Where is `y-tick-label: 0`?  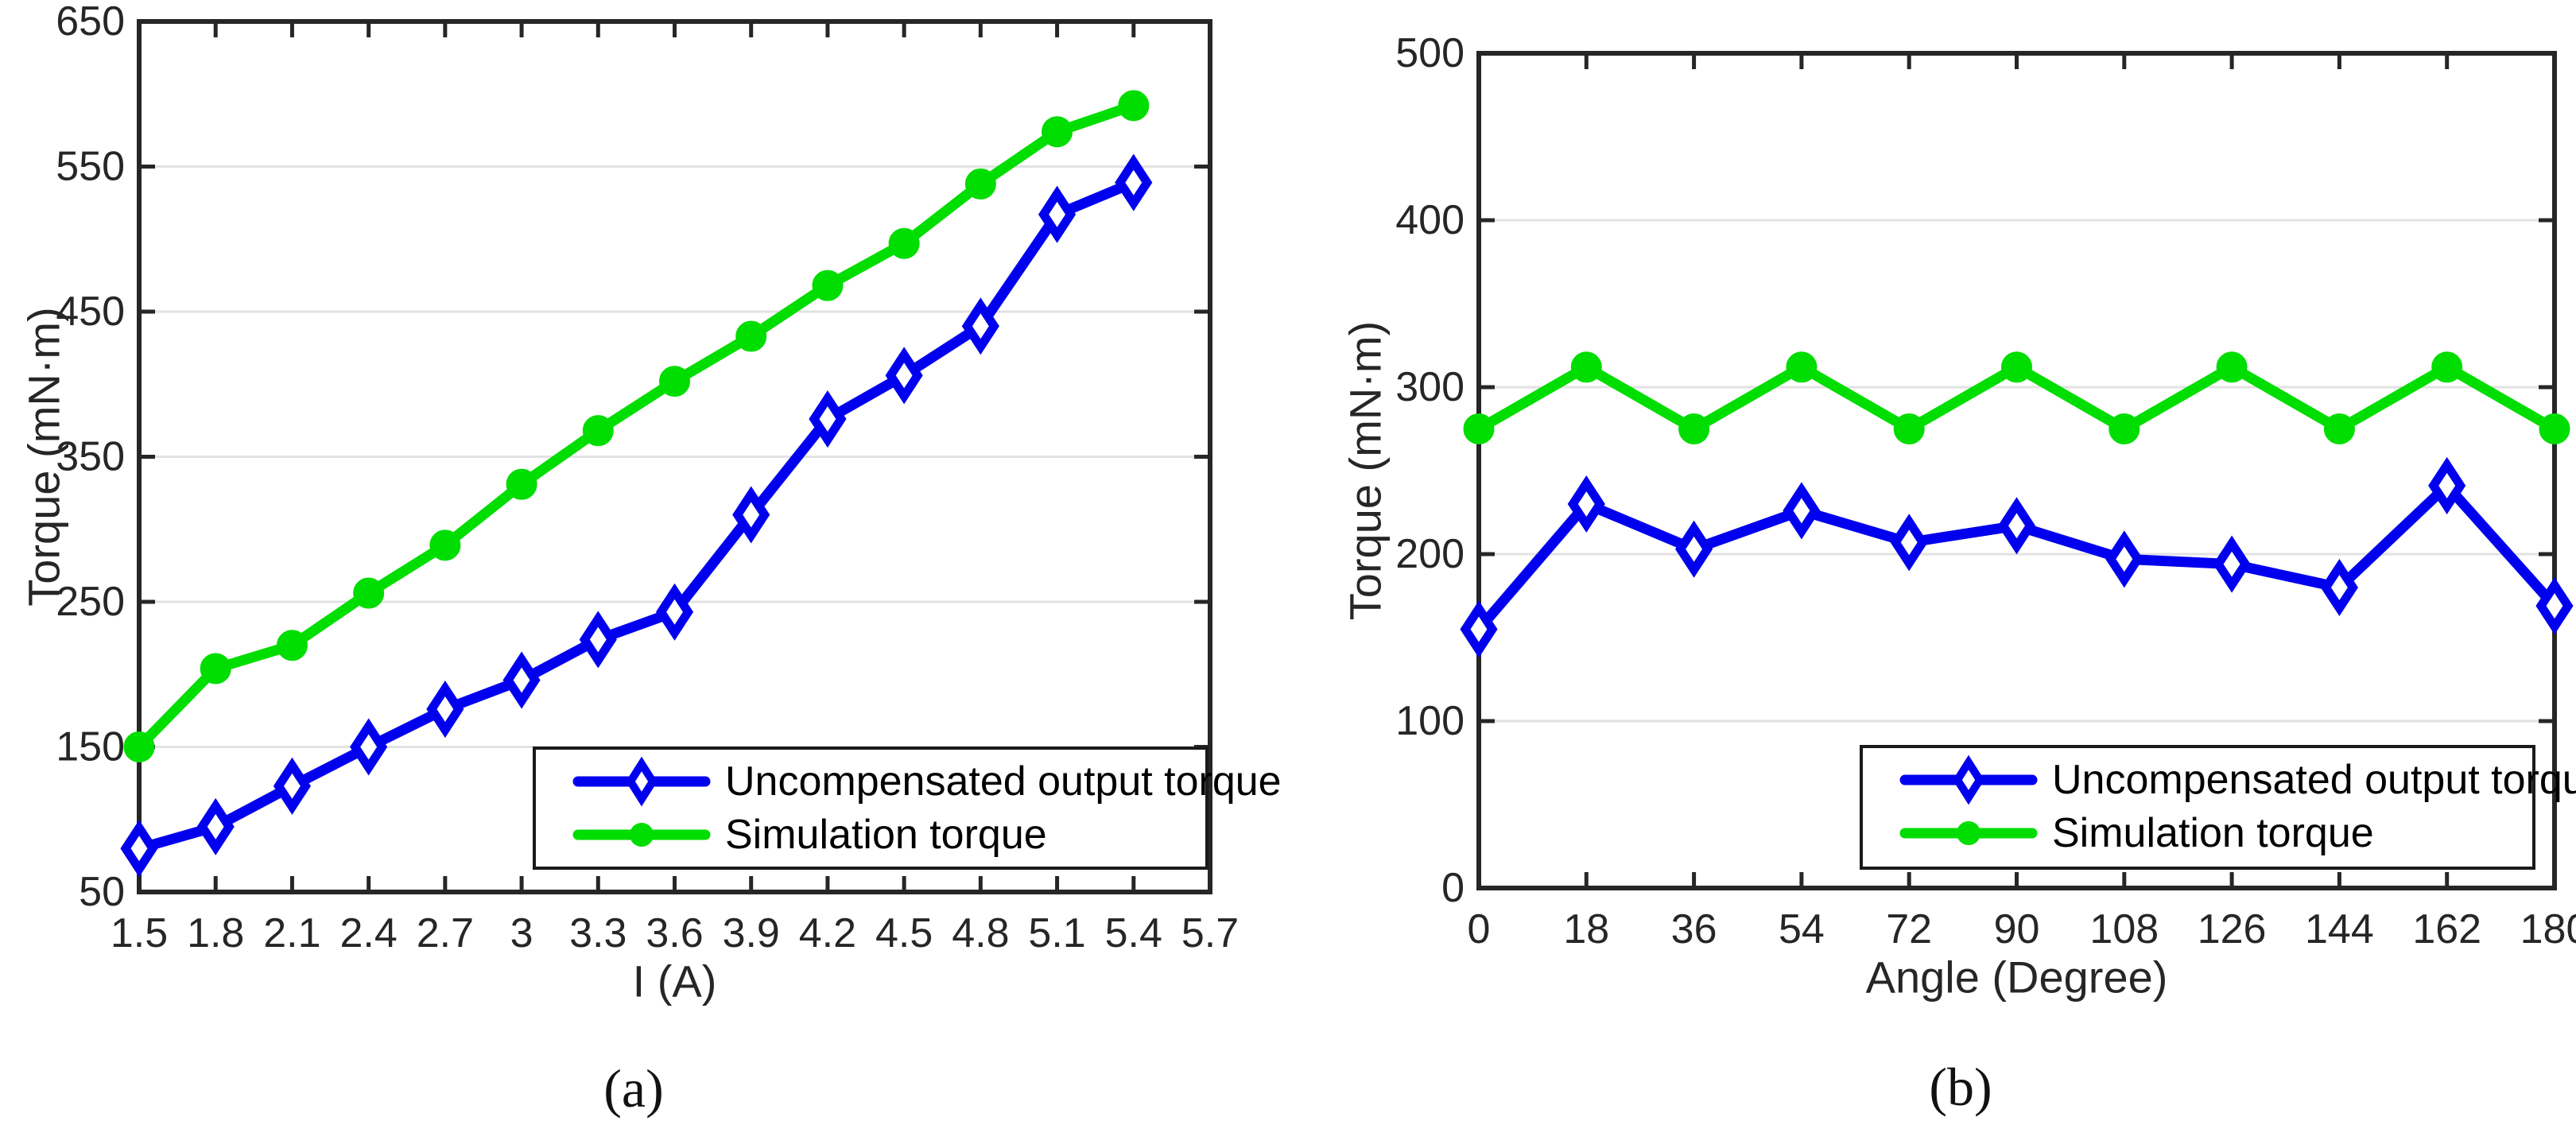 y-tick-label: 0 is located at coordinates (1453, 888).